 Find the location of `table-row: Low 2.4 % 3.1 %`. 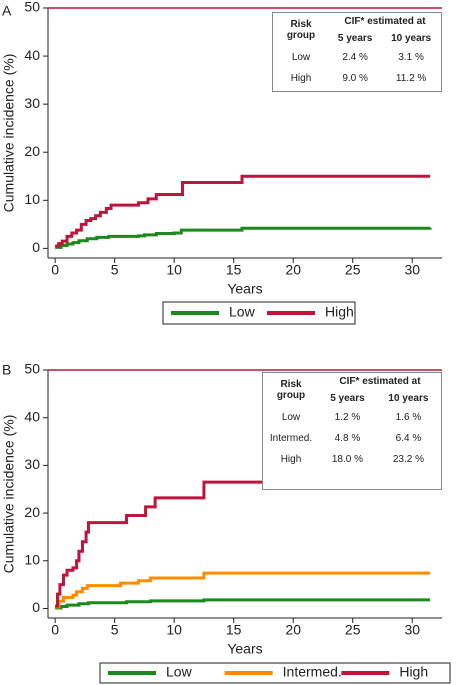

table-row: Low 2.4 % 3.1 % is located at coordinates (357, 57).